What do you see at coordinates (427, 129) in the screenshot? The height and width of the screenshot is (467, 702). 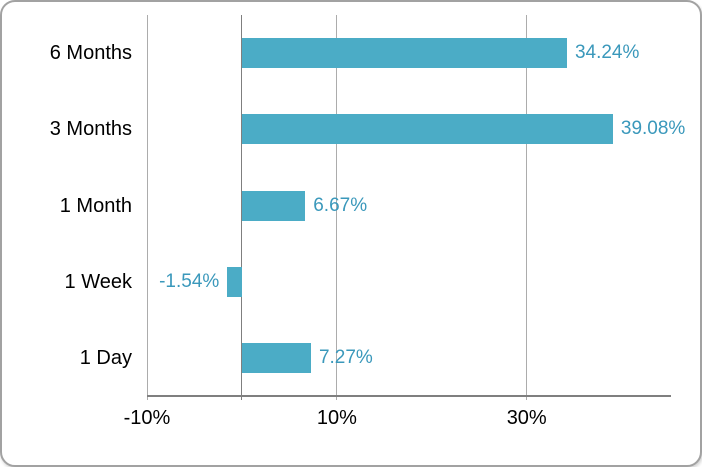 I see `bar-3-months` at bounding box center [427, 129].